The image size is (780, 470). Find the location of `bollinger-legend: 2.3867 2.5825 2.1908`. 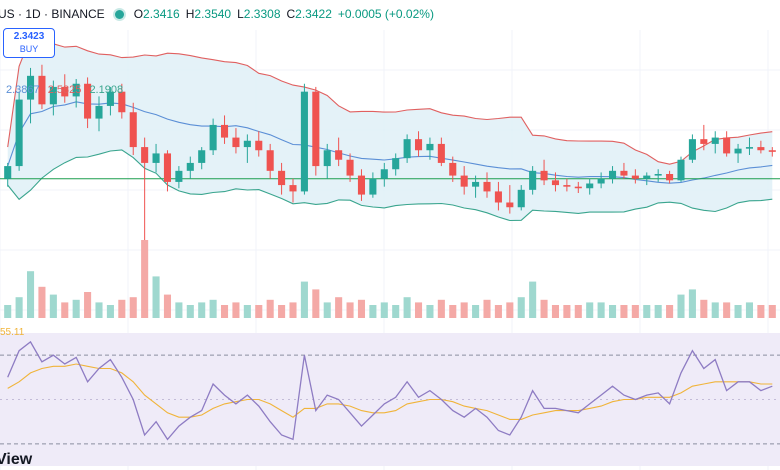

bollinger-legend: 2.3867 2.5825 2.1908 is located at coordinates (67, 90).